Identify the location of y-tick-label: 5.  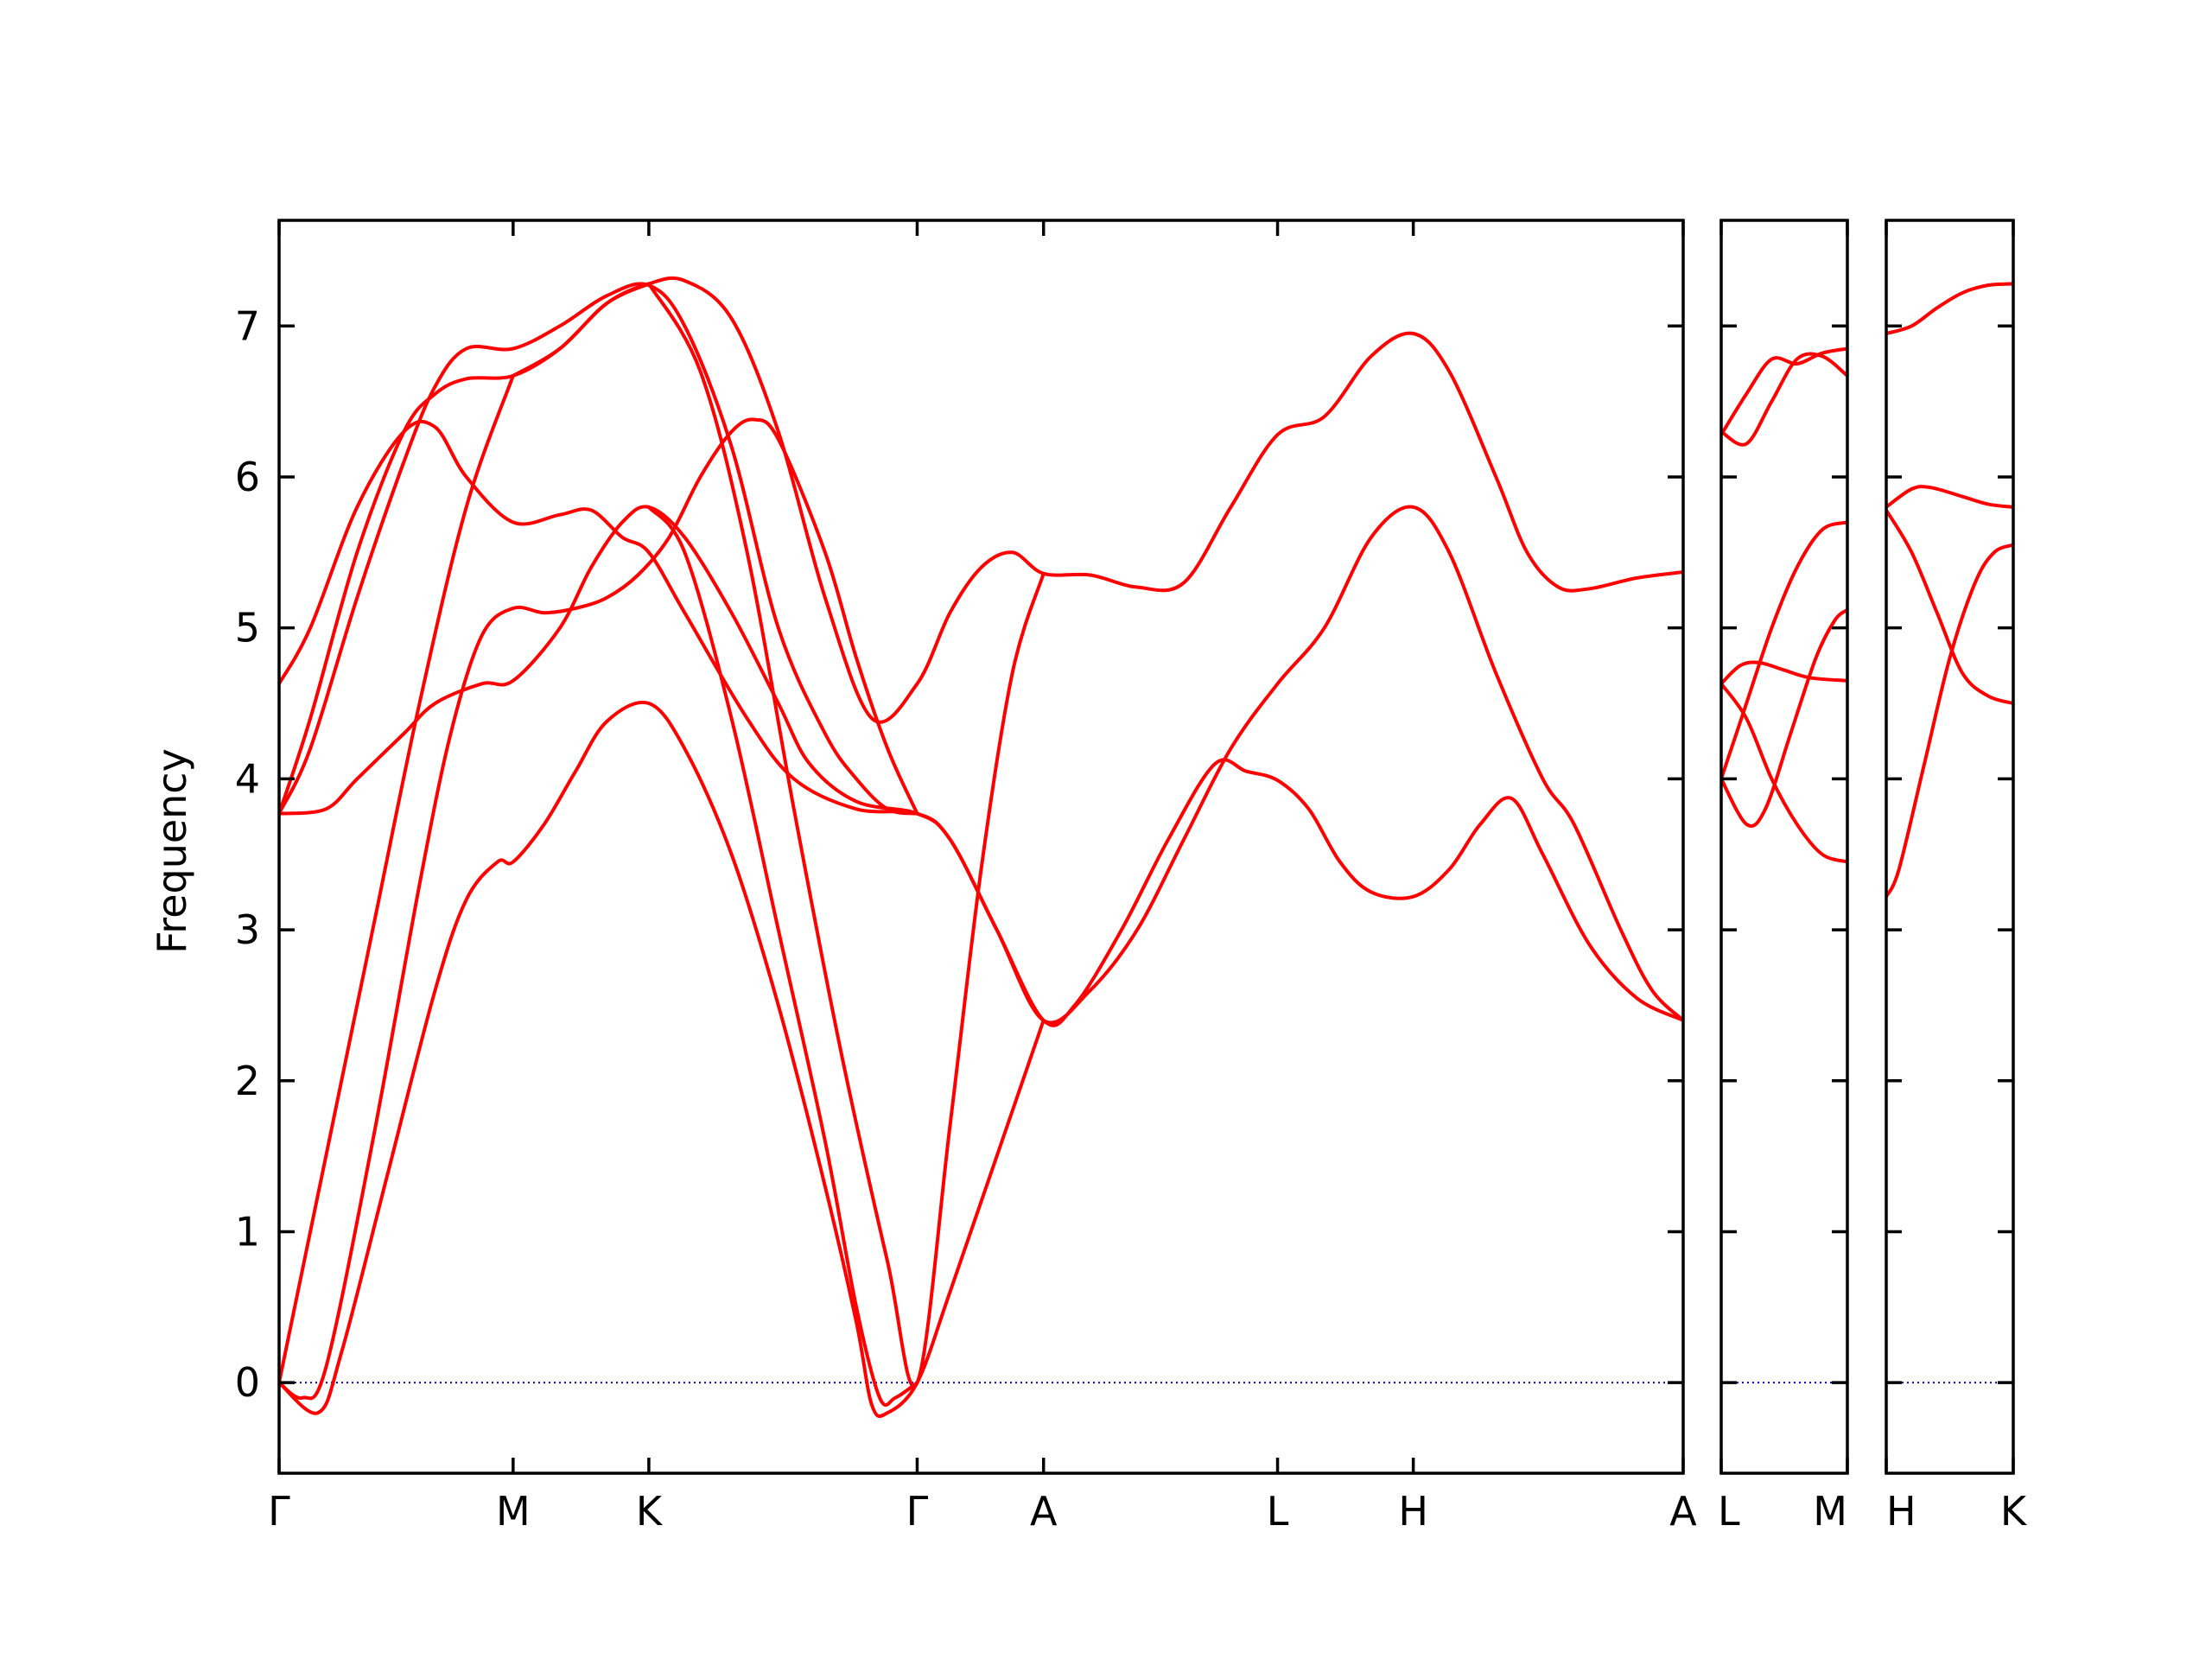
(247, 628).